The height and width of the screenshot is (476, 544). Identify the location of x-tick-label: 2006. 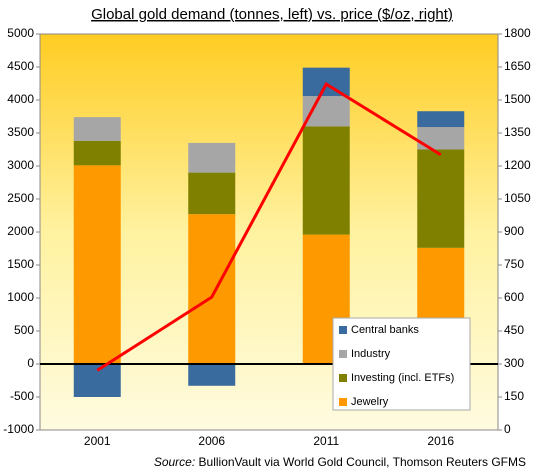
(211, 441).